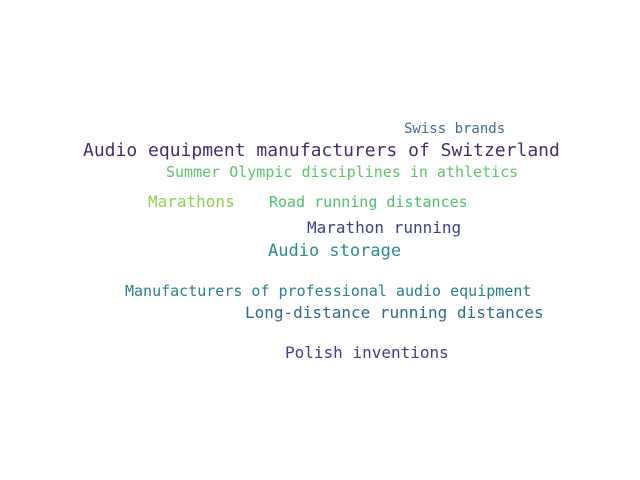 Image resolution: width=640 pixels, height=480 pixels. What do you see at coordinates (367, 352) in the screenshot?
I see `word-polish-inventions: Polish inventions` at bounding box center [367, 352].